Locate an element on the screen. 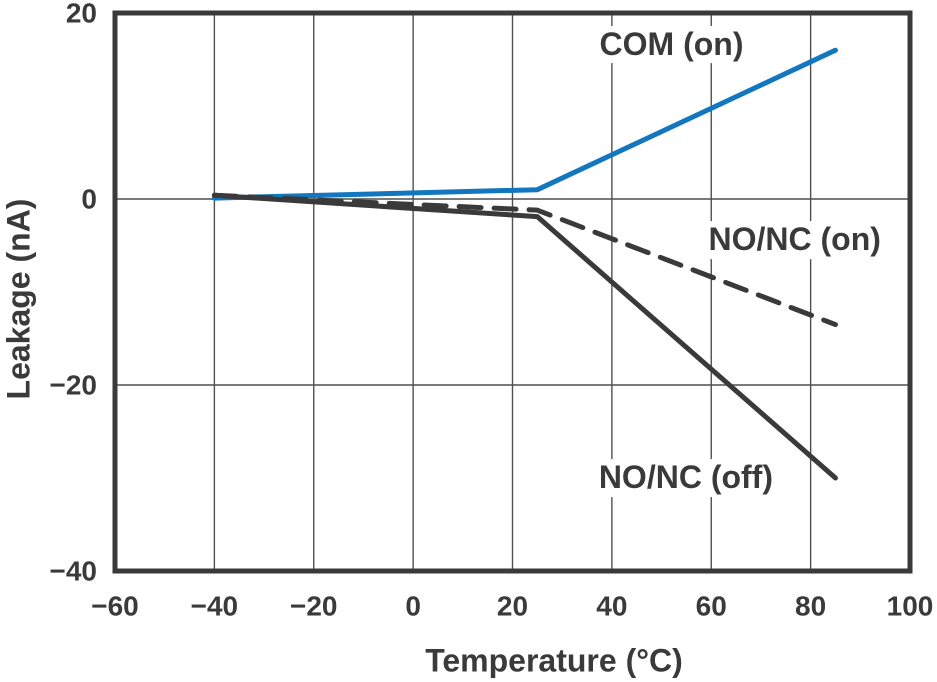  series-label-com-on: COM (on) is located at coordinates (671, 44).